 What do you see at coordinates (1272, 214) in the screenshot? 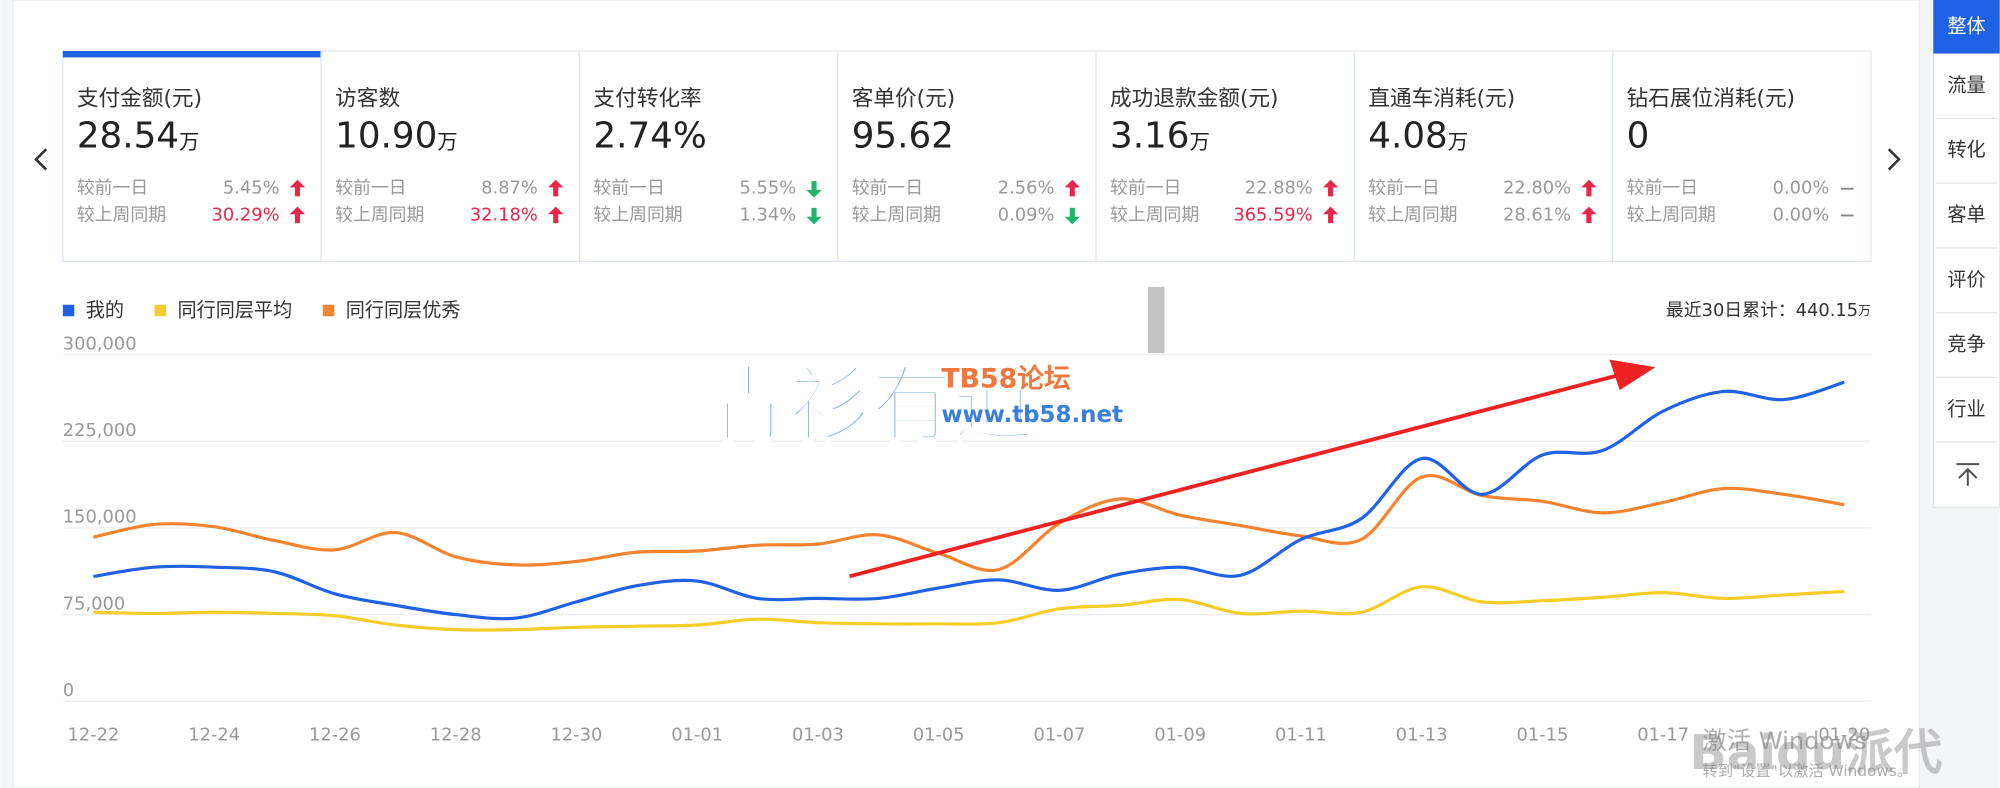
I see `compare-change: 365.59%` at bounding box center [1272, 214].